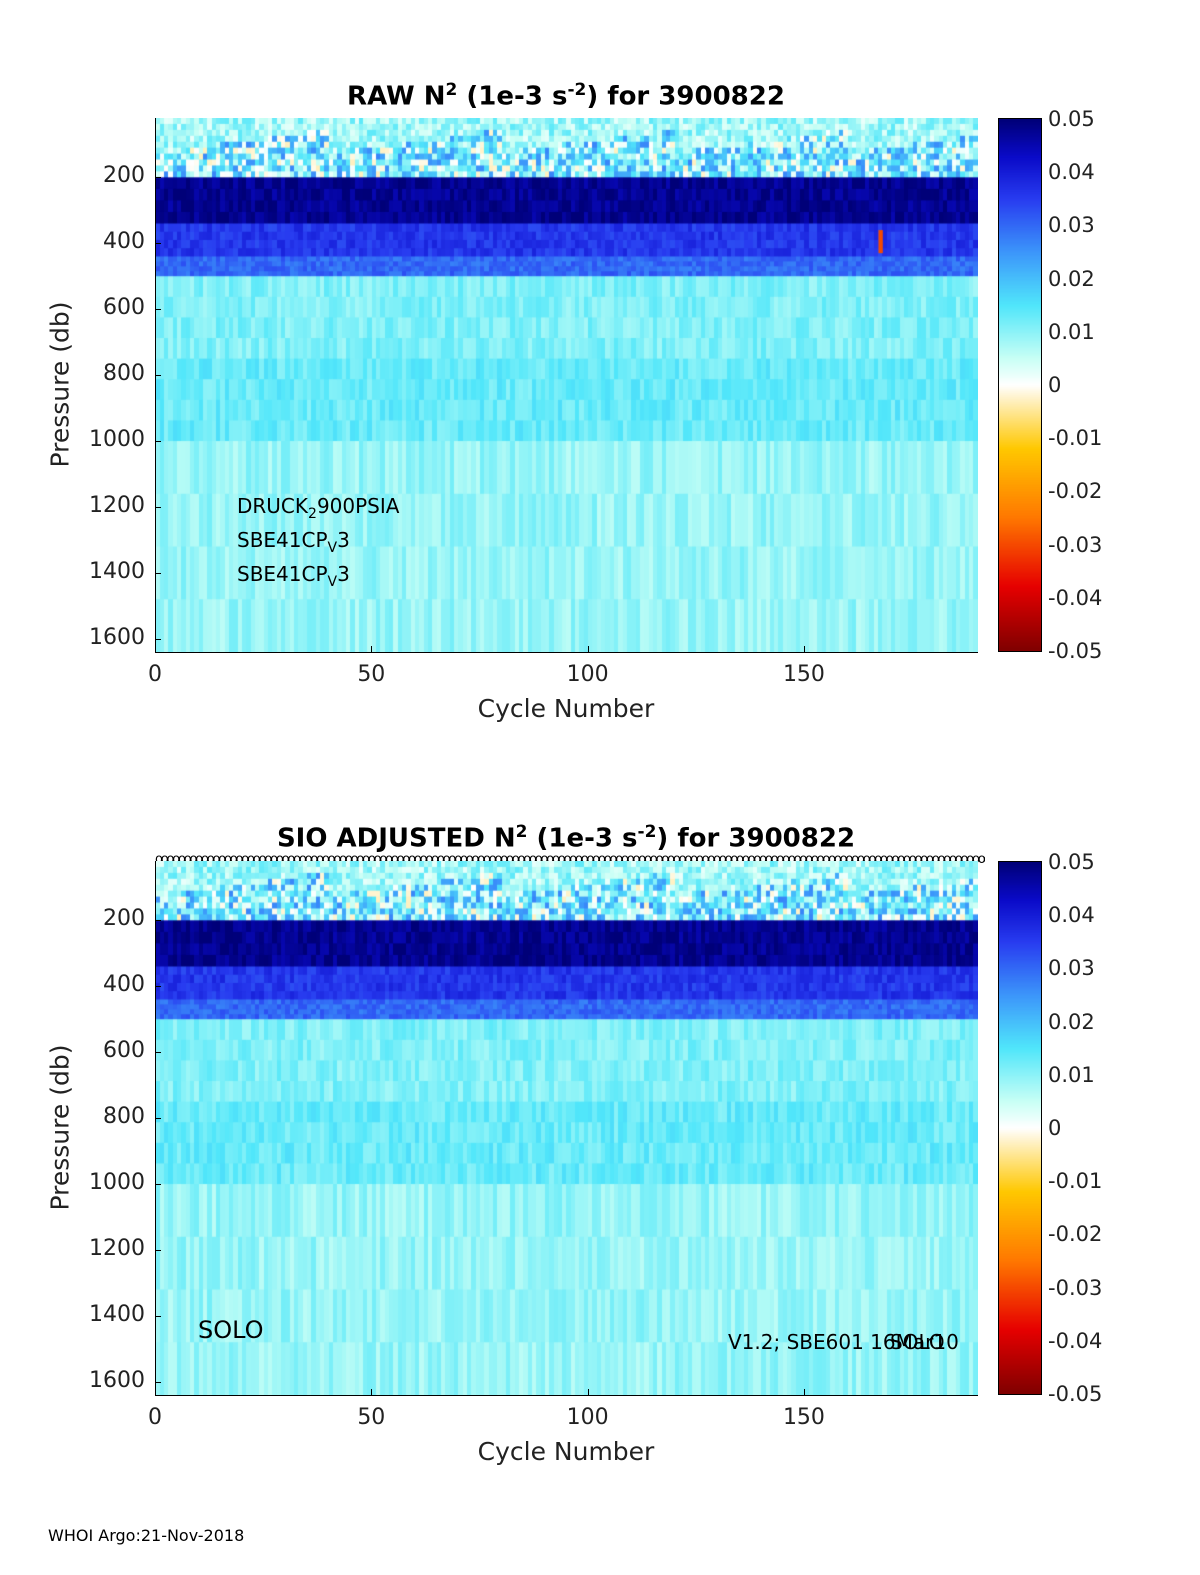 The width and height of the screenshot is (1200, 1575). Describe the element at coordinates (146, 1535) in the screenshot. I see `footer-credit: WHOI Argo:21-Nov-2018` at that location.